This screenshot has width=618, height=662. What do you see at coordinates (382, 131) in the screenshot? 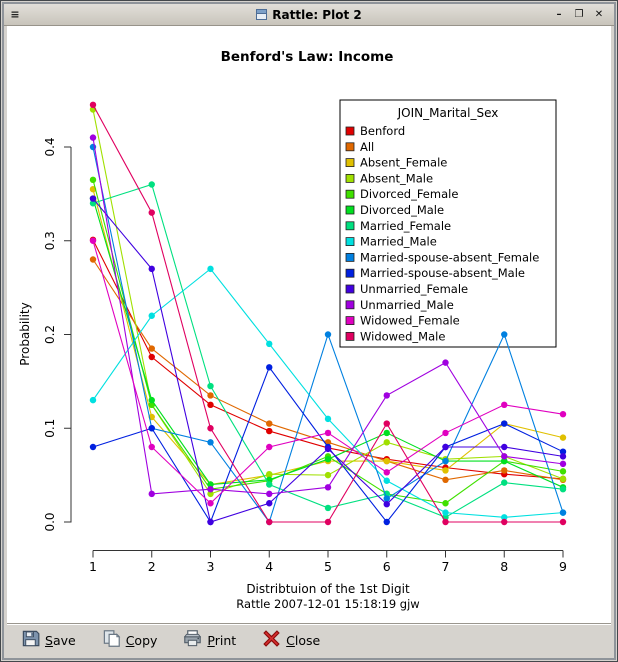
I see `legend-label-Benford: Benford` at bounding box center [382, 131].